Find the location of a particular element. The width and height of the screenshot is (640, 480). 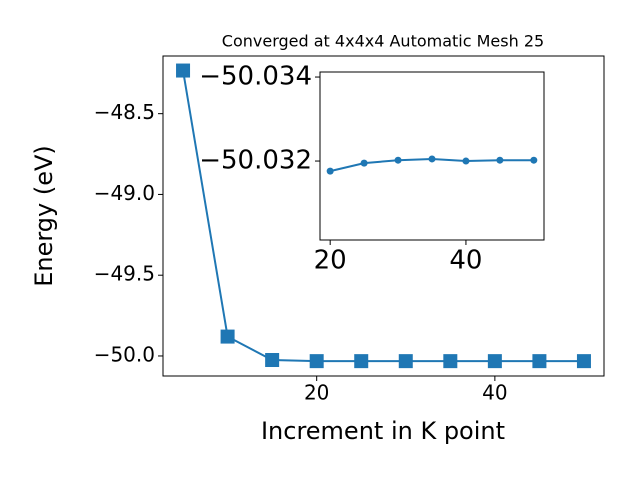

y-tick-label: −50.034 is located at coordinates (255, 77).